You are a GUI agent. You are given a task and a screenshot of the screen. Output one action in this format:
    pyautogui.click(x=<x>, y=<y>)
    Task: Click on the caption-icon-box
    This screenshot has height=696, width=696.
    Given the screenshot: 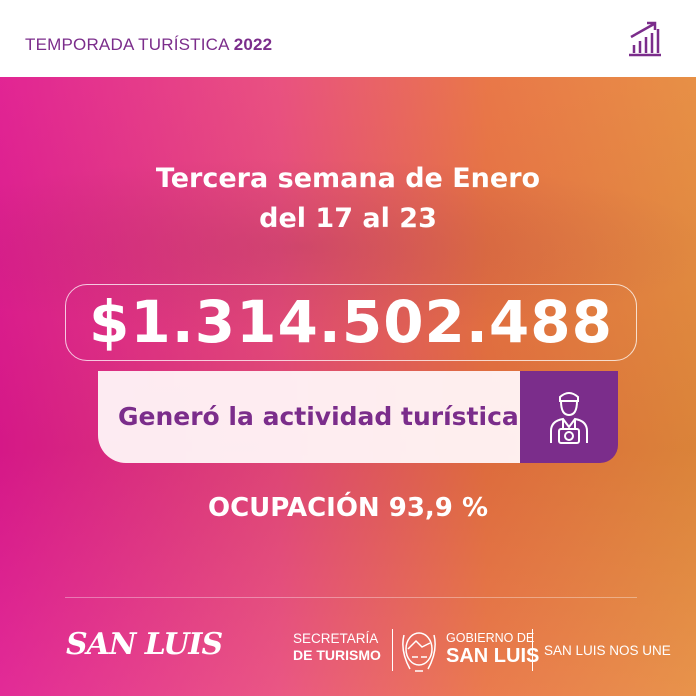 What is the action you would take?
    pyautogui.click(x=569, y=417)
    